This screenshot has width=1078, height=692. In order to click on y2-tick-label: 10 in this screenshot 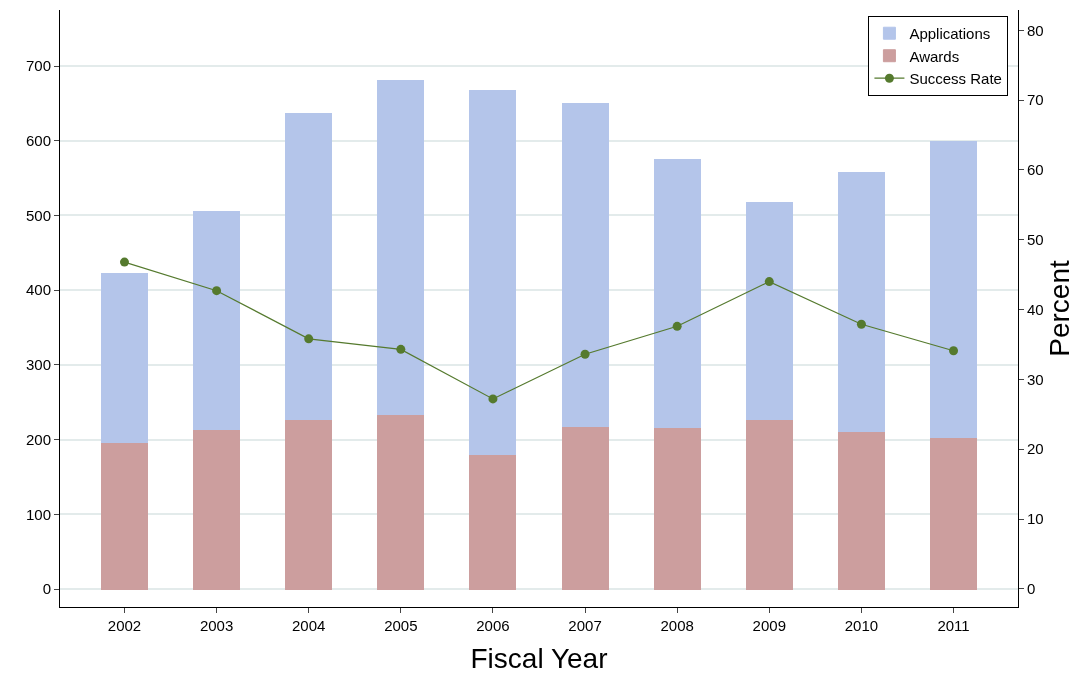, I will do `click(1035, 519)`.